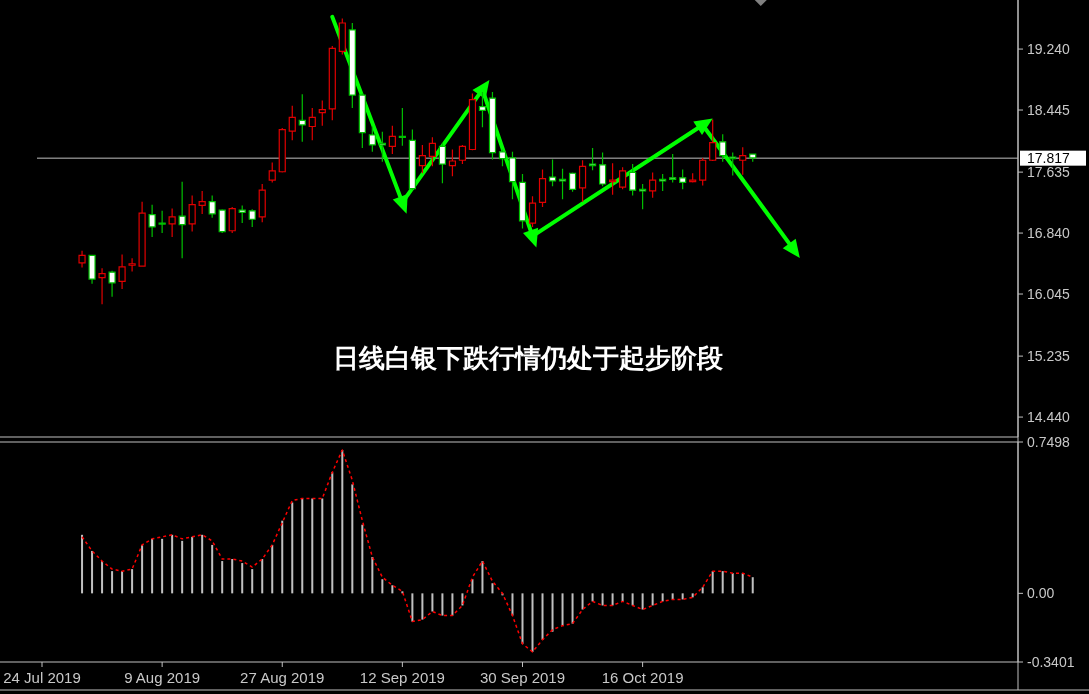  Describe the element at coordinates (527, 358) in the screenshot. I see `annotation: 日线白银下跌行情仍处于起步阶段` at that location.